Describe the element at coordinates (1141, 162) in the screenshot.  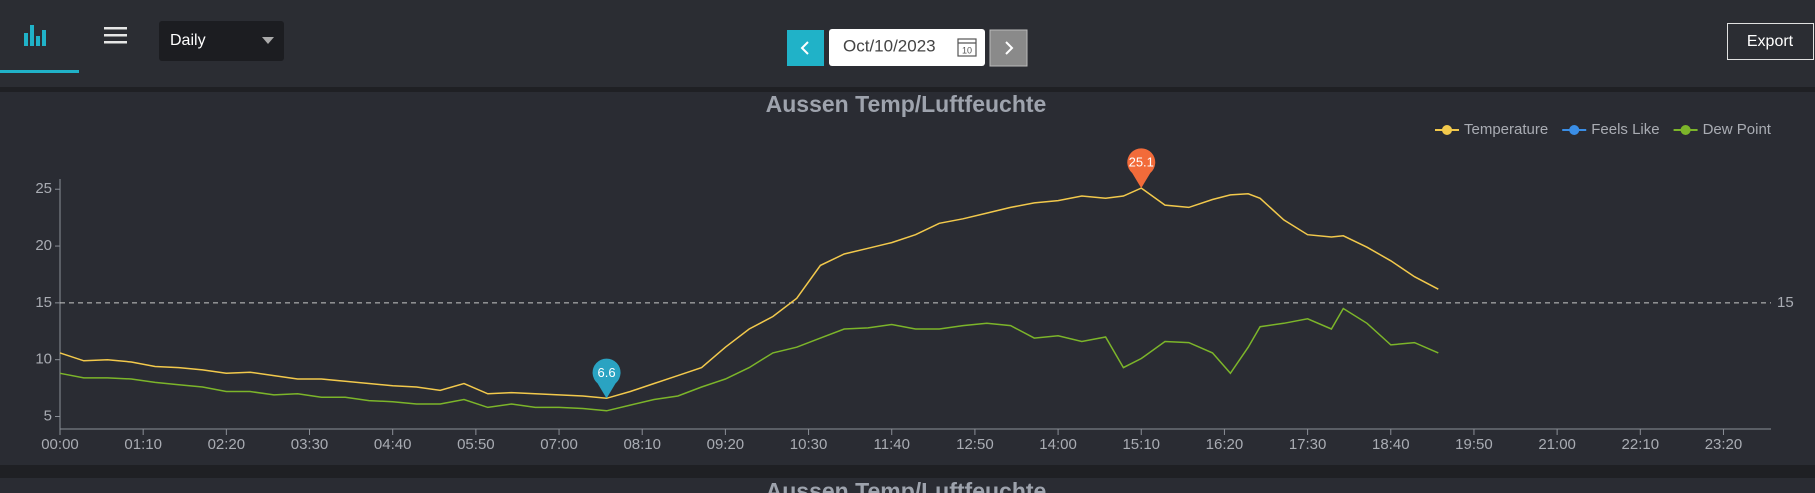
I see `pin-label: 25.1` at that location.